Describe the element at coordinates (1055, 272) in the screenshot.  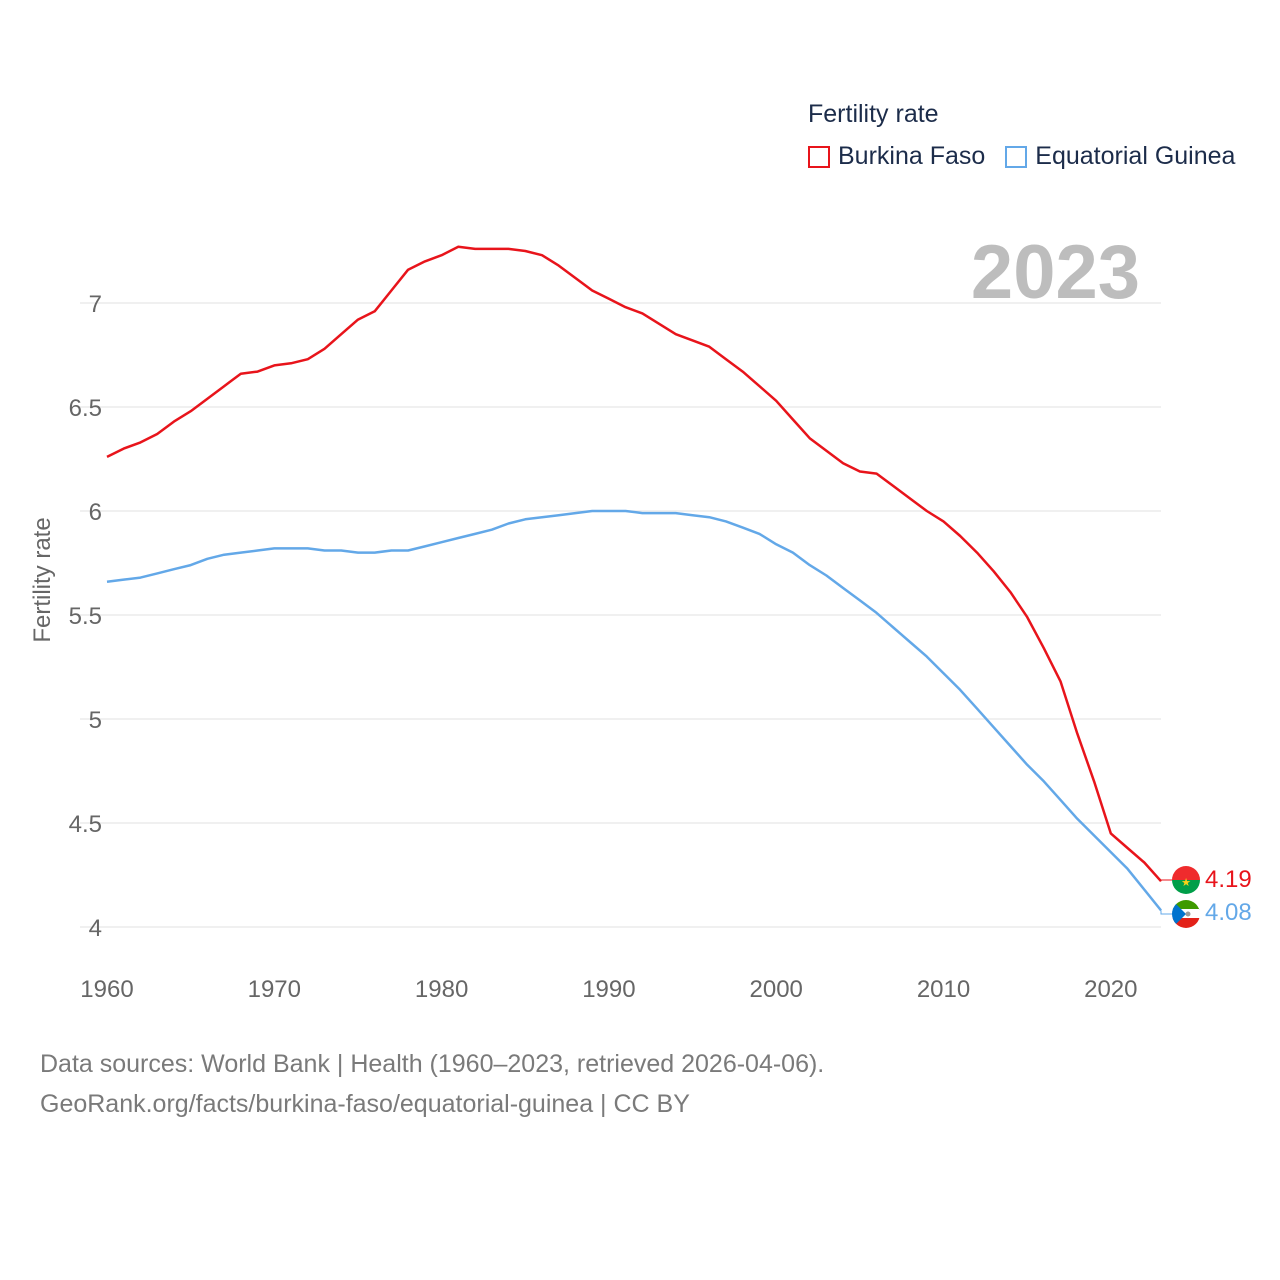
I see `year-label: 2023` at that location.